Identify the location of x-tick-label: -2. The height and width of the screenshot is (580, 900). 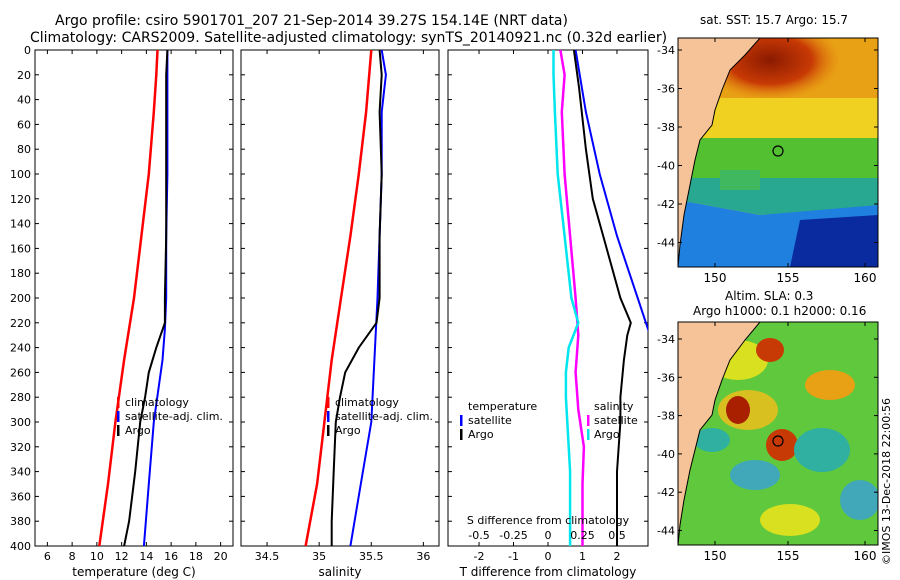
(479, 556).